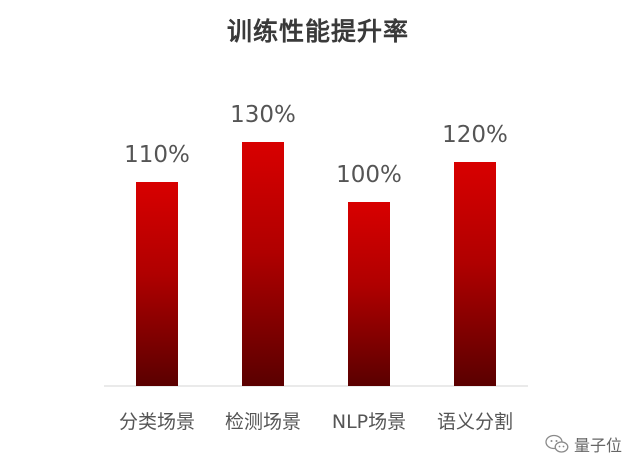  What do you see at coordinates (369, 422) in the screenshot?
I see `x-tick-label-2: NLP场景` at bounding box center [369, 422].